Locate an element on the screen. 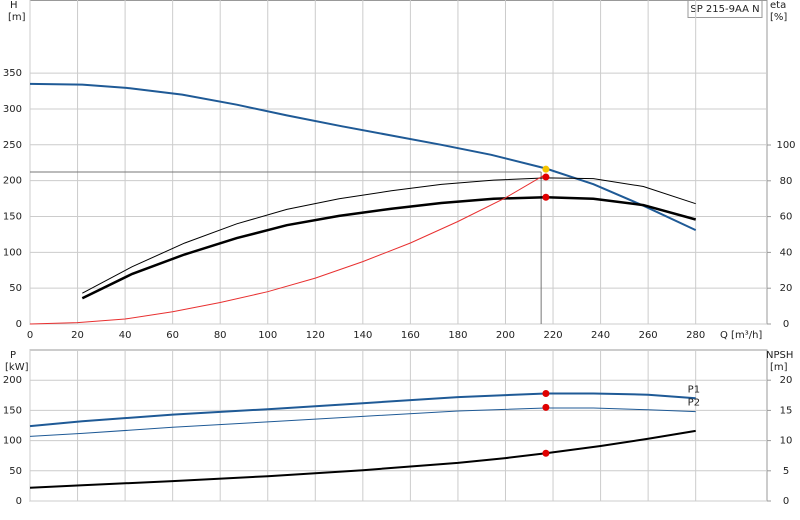  y2-tick-label: 5 is located at coordinates (786, 471).